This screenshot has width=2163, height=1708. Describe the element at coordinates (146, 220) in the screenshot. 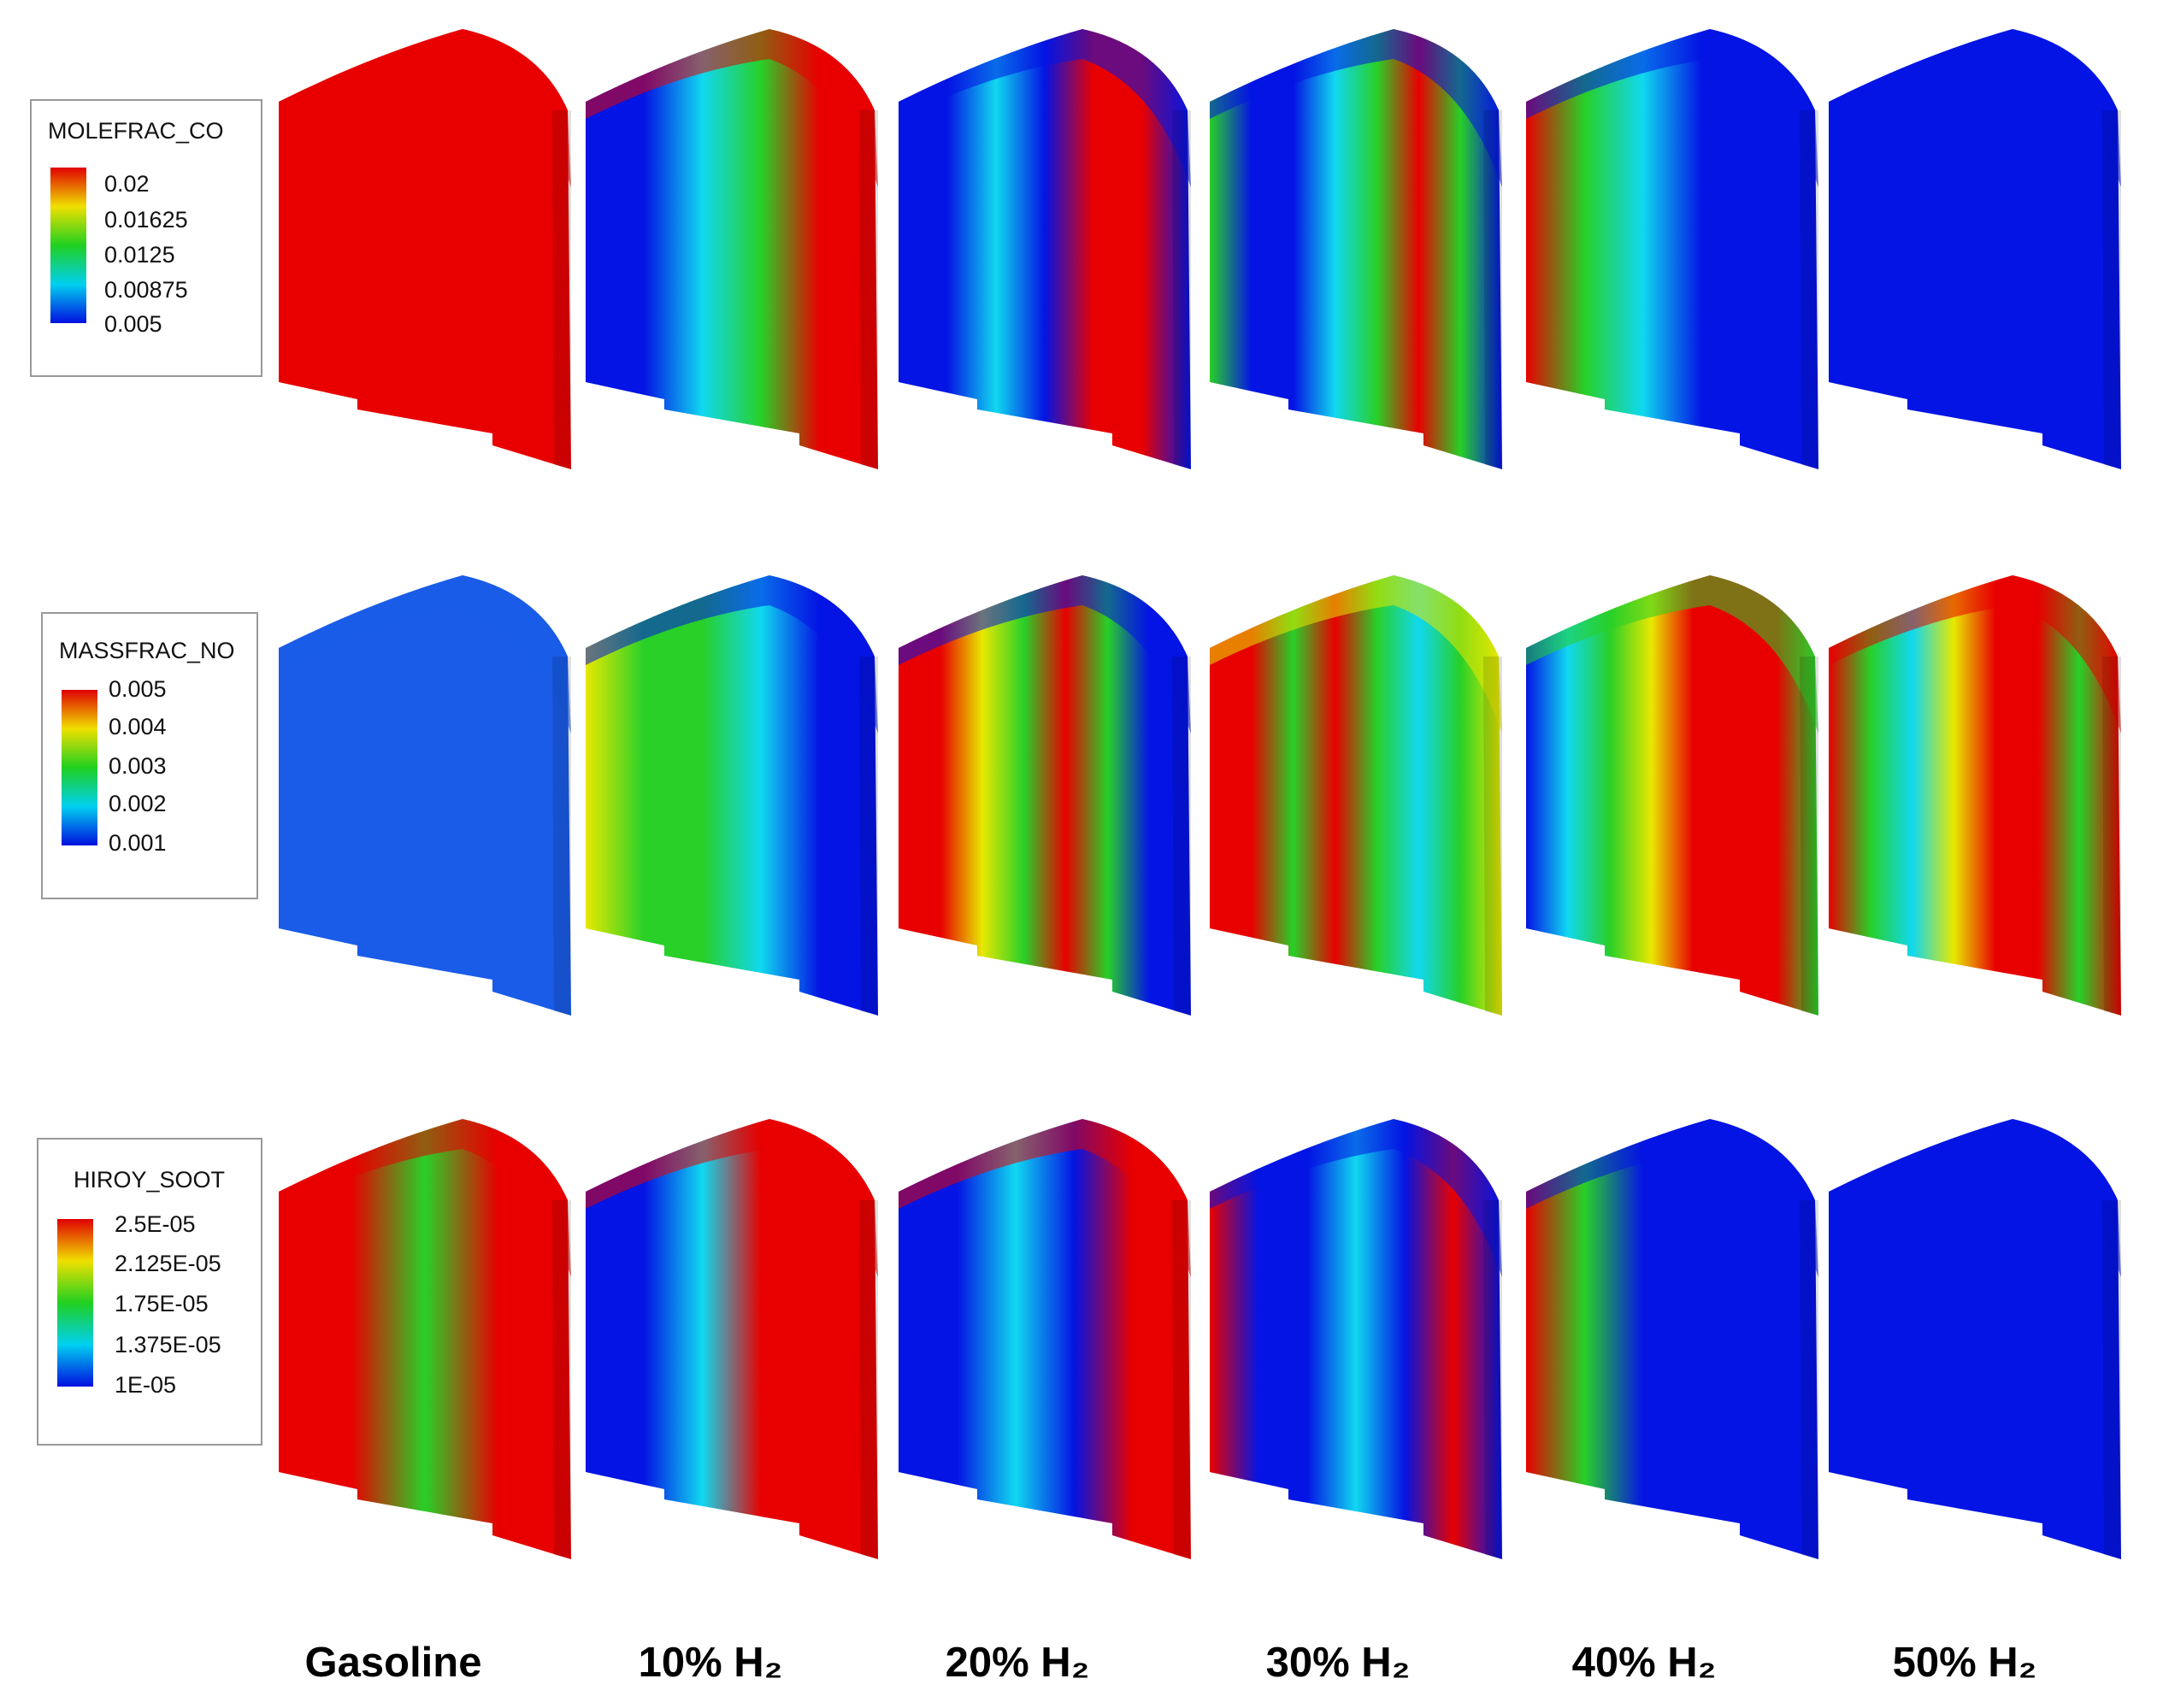

I see `legend-label: 0.01625` at that location.